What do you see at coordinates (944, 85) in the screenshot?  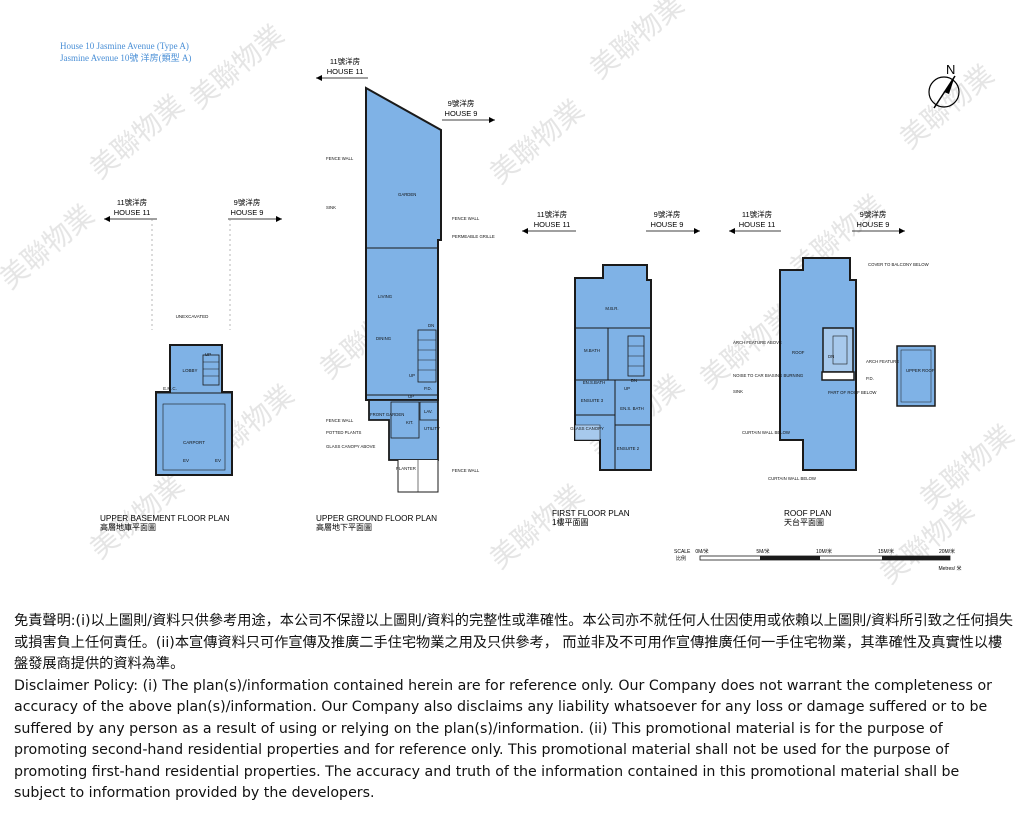 I see `north-compass-icon: N` at bounding box center [944, 85].